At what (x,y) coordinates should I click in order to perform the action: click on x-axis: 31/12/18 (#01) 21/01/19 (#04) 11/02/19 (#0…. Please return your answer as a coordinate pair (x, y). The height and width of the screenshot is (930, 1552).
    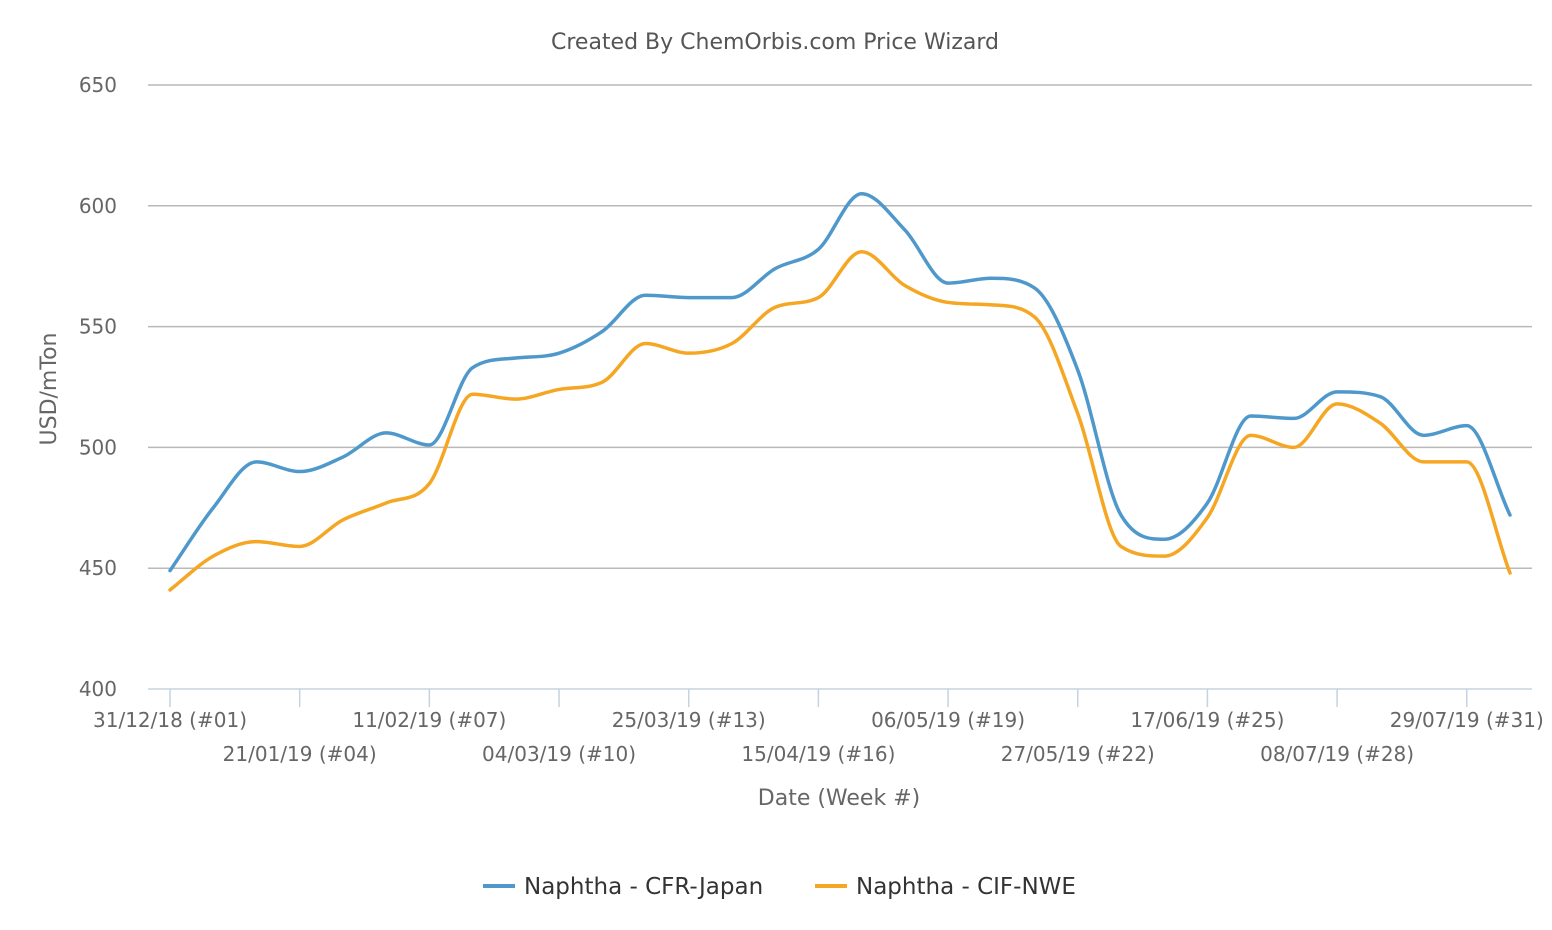
    Looking at the image, I should click on (818, 727).